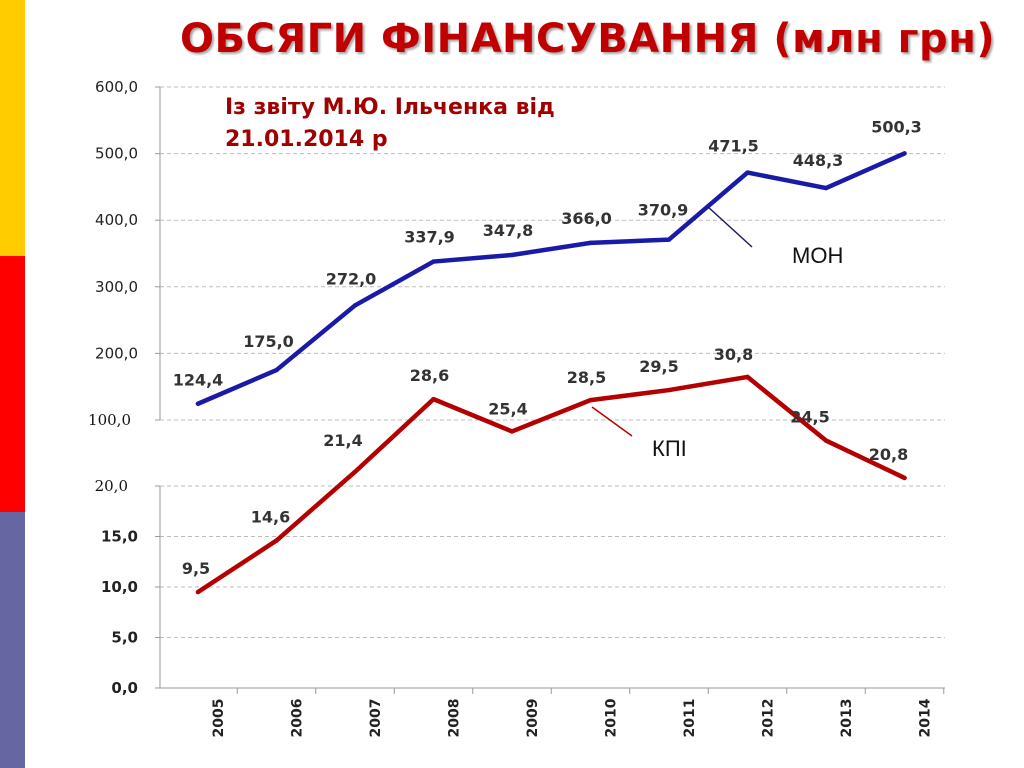 The image size is (1024, 768). What do you see at coordinates (198, 380) in the screenshot?
I see `data-label-mon: 124,4` at bounding box center [198, 380].